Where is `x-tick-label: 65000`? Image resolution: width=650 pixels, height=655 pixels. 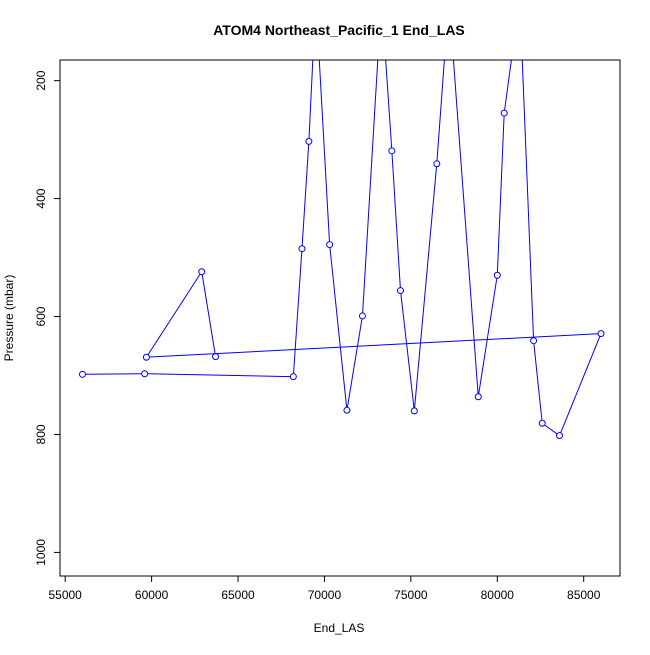 x-tick-label: 65000 is located at coordinates (238, 595).